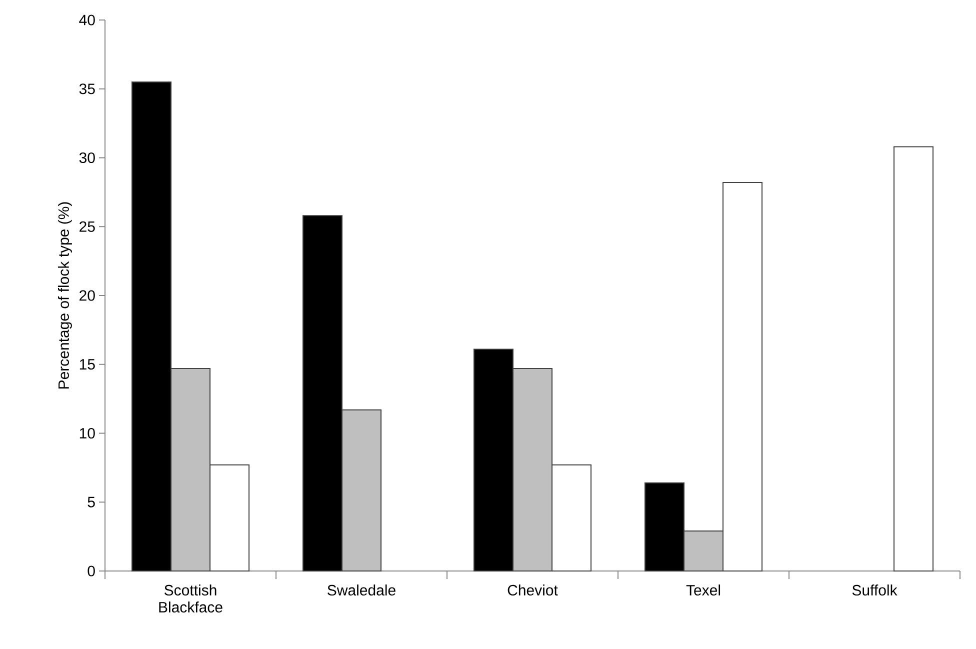 The image size is (976, 649). I want to click on bar, so click(914, 359).